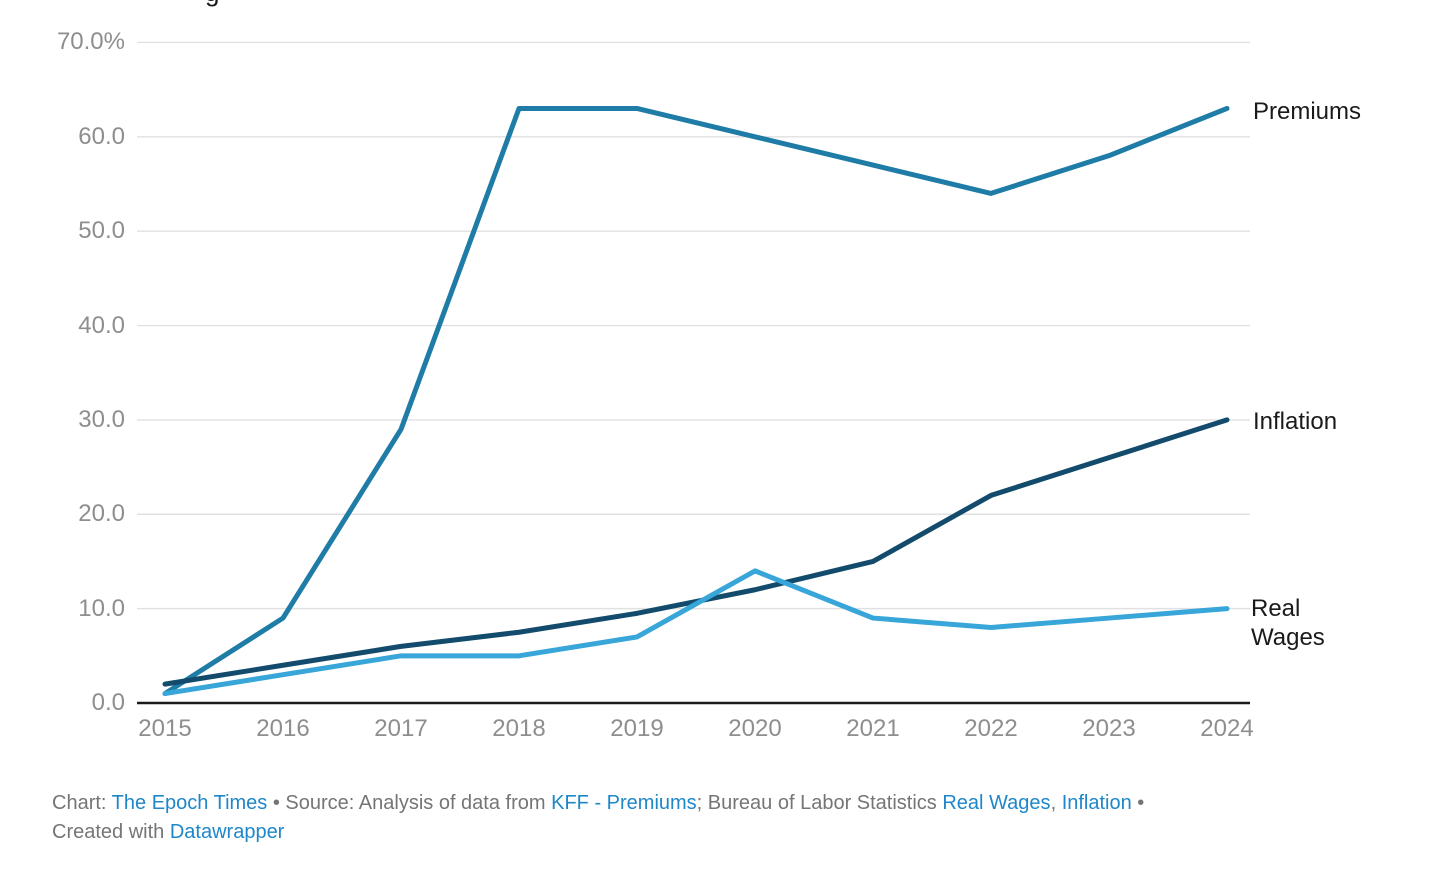 The height and width of the screenshot is (874, 1434). What do you see at coordinates (722, 832) in the screenshot?
I see `footer-created-with-line: Created with Datawrapper` at bounding box center [722, 832].